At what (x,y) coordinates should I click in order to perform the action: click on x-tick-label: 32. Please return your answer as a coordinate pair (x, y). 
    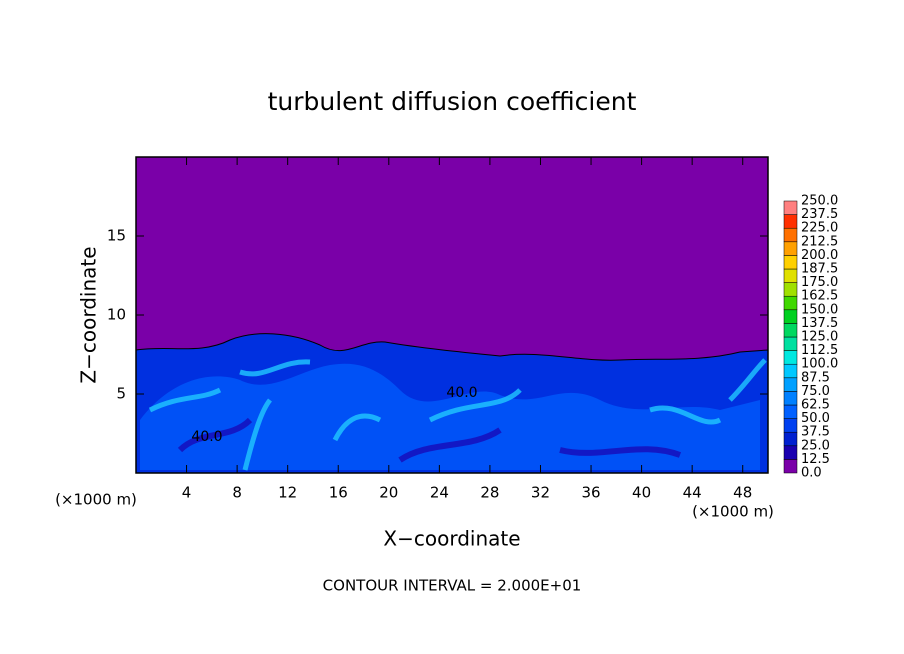
    Looking at the image, I should click on (540, 493).